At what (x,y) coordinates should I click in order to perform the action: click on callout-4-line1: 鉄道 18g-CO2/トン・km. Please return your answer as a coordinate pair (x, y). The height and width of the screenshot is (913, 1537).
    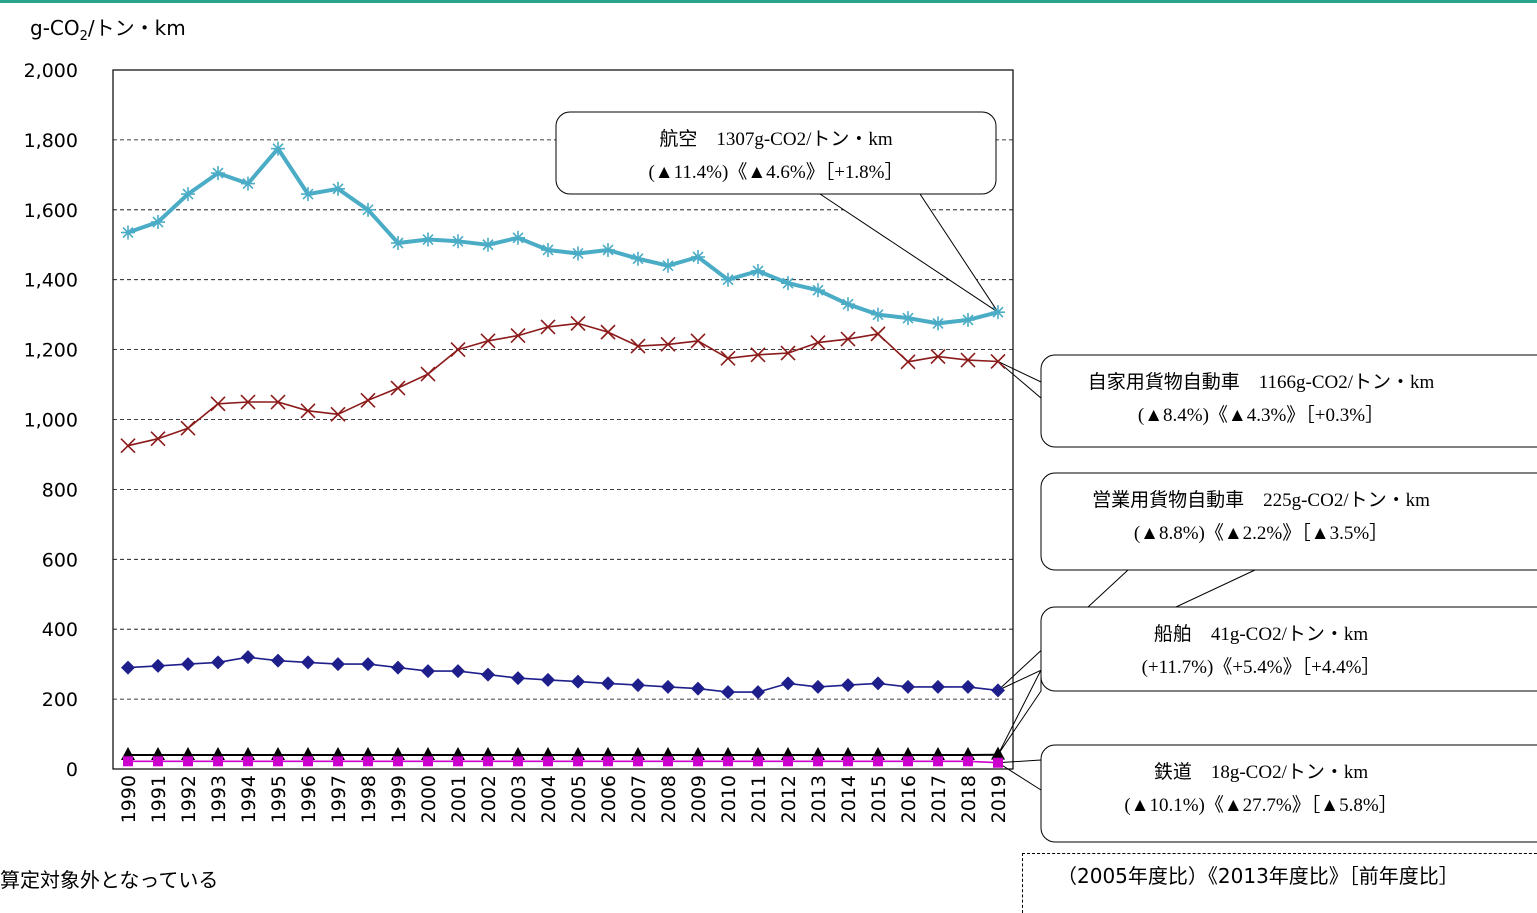
    Looking at the image, I should click on (1261, 772).